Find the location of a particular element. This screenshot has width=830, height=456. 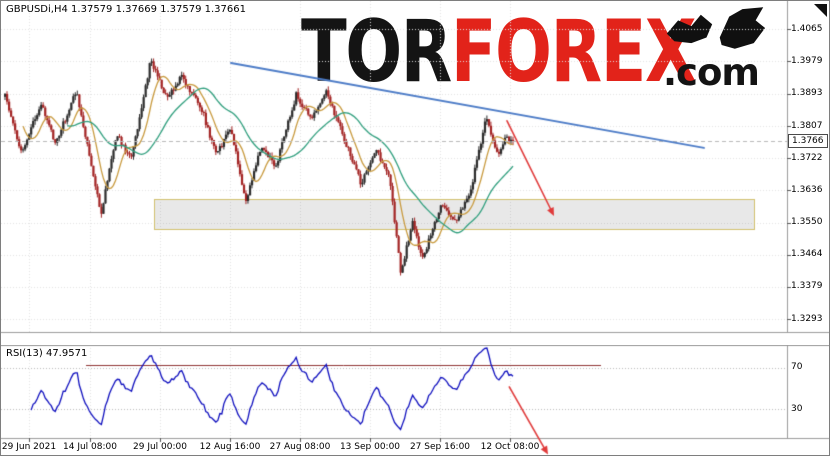

time-axis-label: 27 Aug 08:00 is located at coordinates (300, 447).